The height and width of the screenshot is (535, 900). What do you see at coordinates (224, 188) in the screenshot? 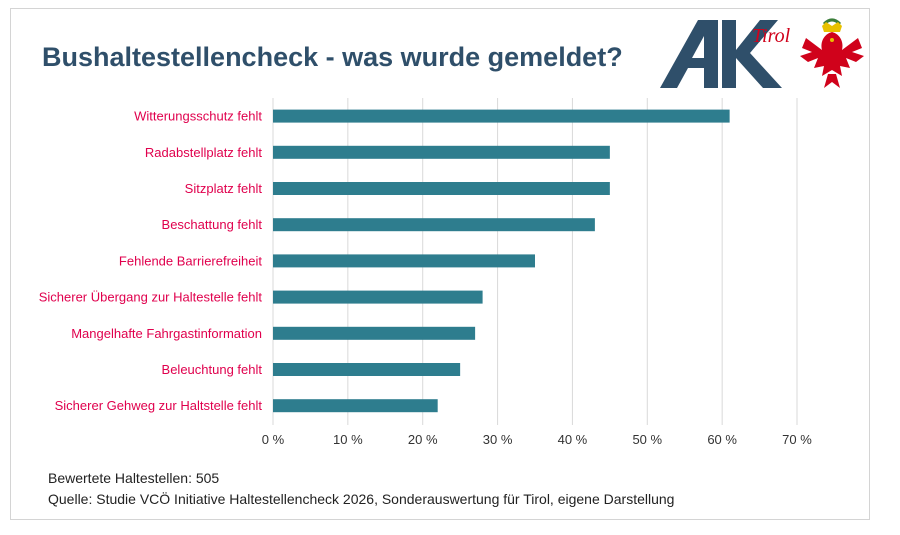
I see `category-label: Sitzplatz fehlt` at bounding box center [224, 188].